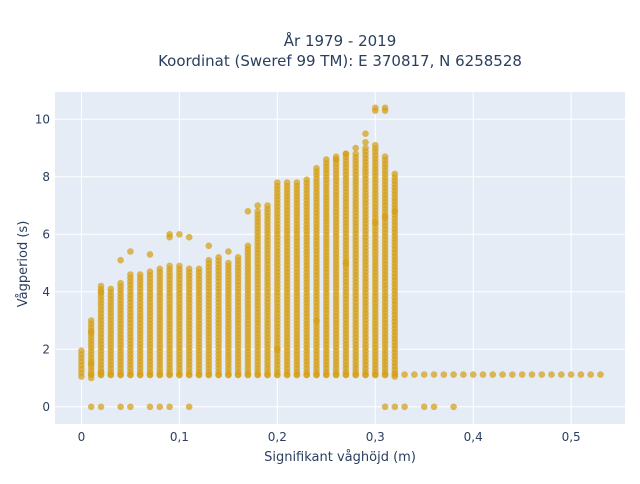 The image size is (640, 484). What do you see at coordinates (46, 234) in the screenshot?
I see `y-tick-label: 6` at bounding box center [46, 234].